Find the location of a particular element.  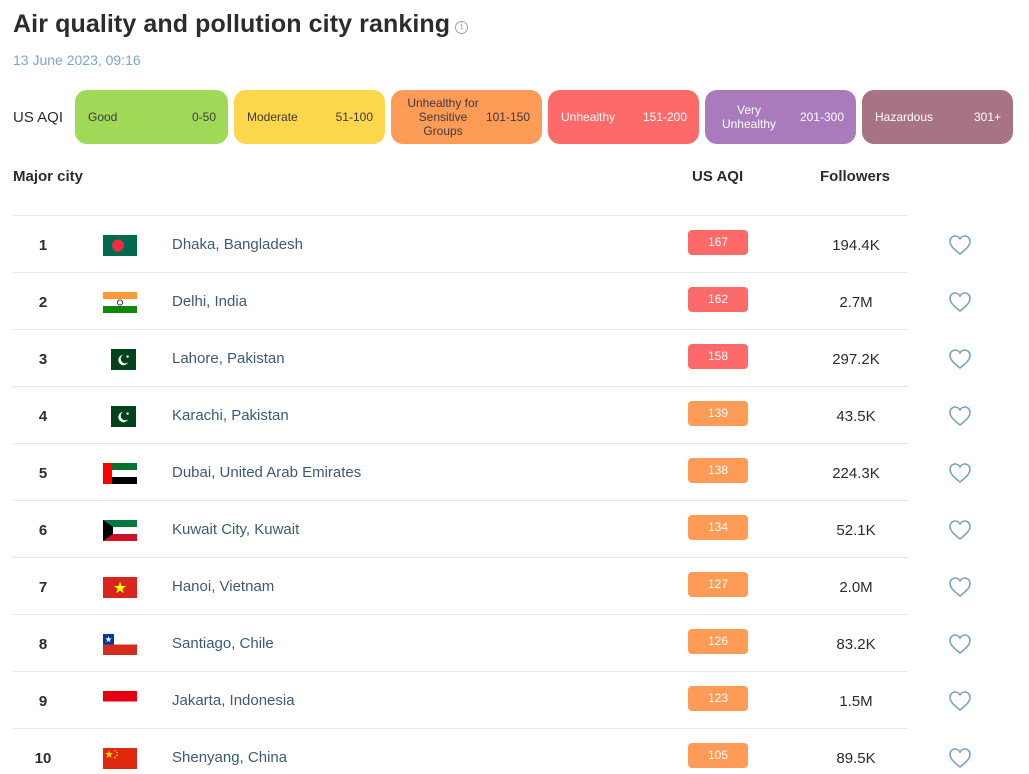

india-flag-icon is located at coordinates (120, 302).